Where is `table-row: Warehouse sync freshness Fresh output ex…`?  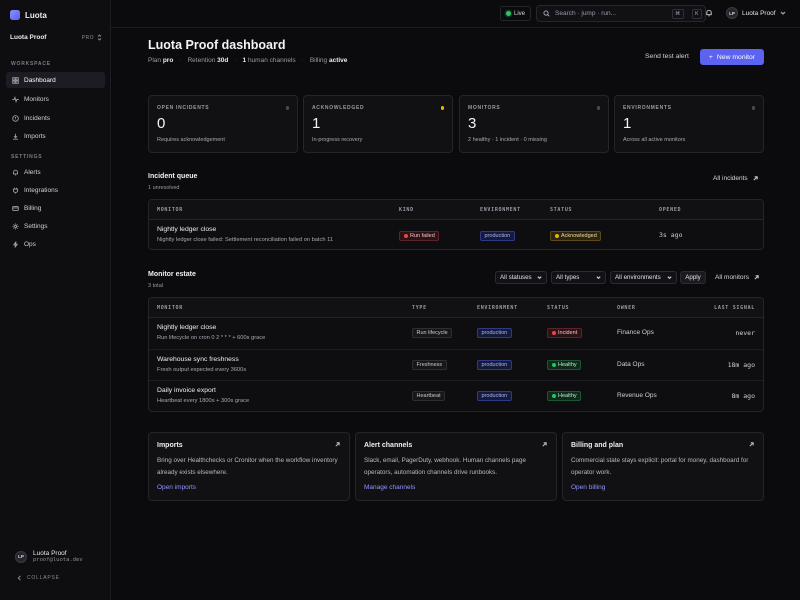 table-row: Warehouse sync freshness Fresh output ex… is located at coordinates (456, 365).